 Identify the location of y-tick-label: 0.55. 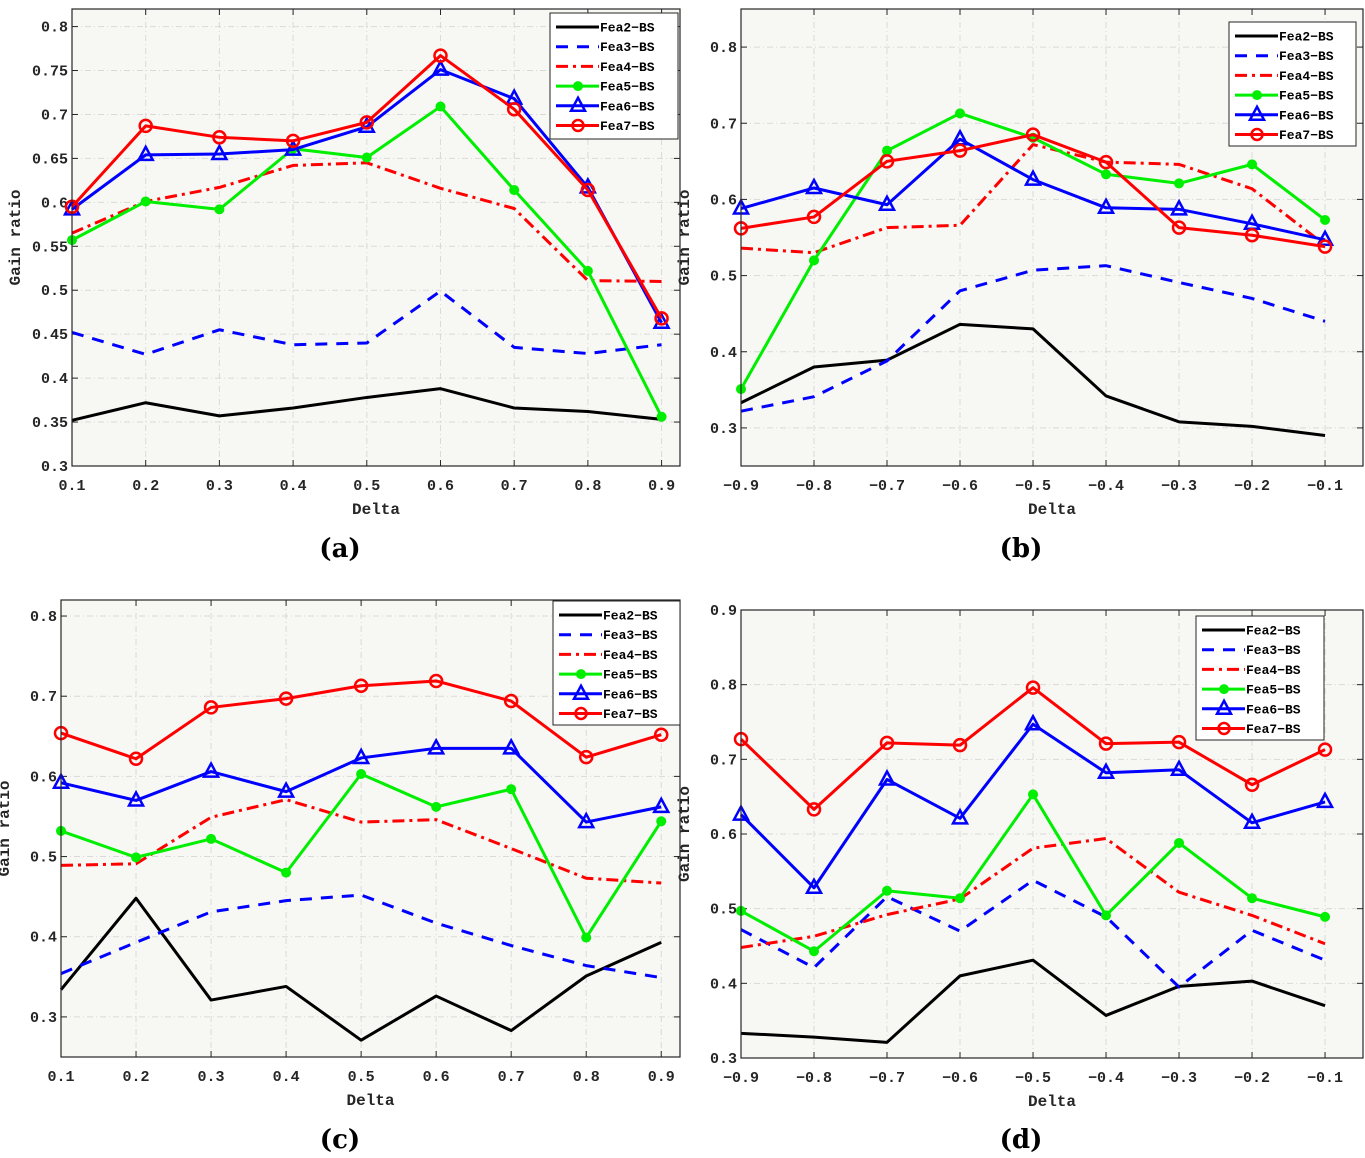
(50, 247).